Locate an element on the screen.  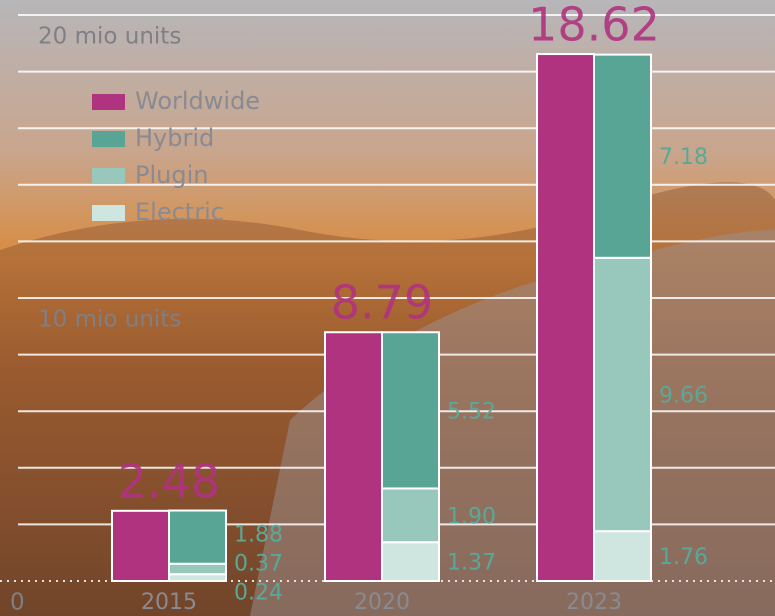
stack-value-label: 5.52 is located at coordinates (471, 411).